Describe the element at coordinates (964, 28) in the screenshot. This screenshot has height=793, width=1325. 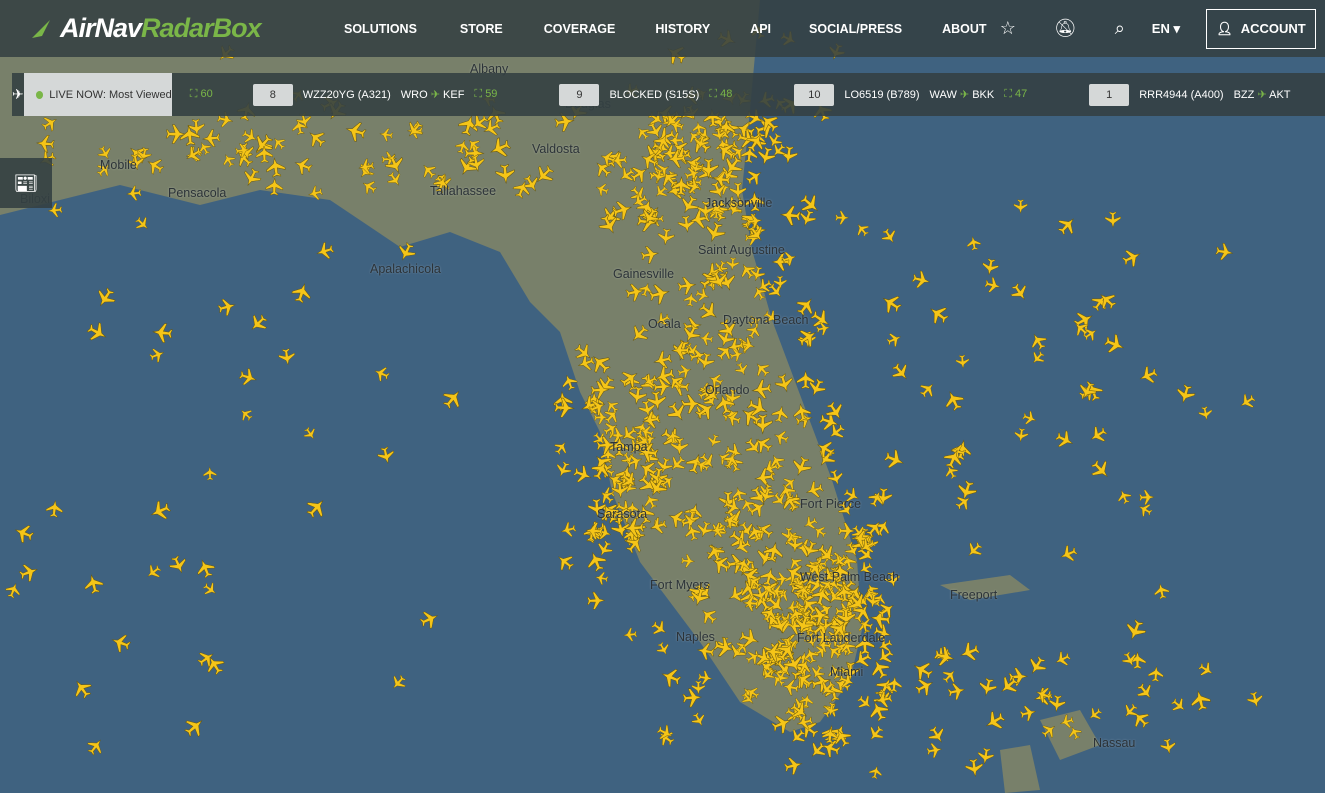
I see `nav-about: ABOUT` at that location.